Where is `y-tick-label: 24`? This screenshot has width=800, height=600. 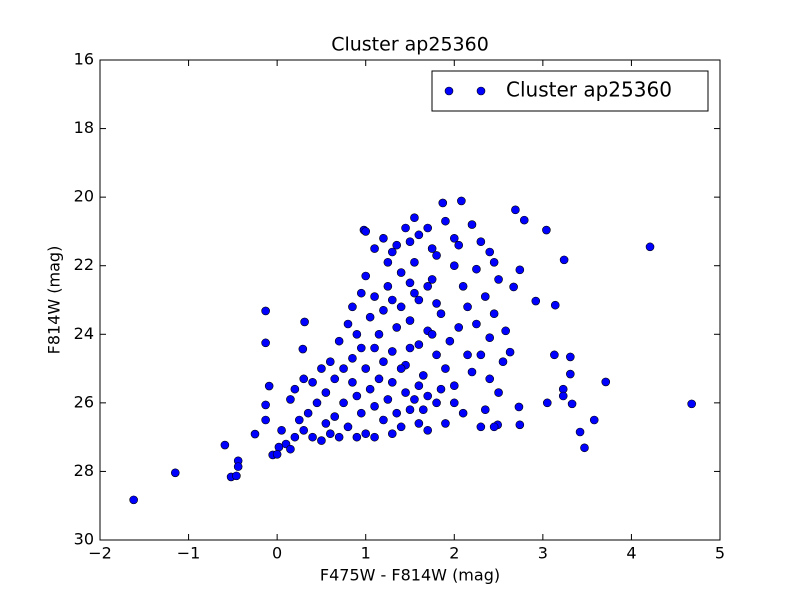 y-tick-label: 24 is located at coordinates (84, 333).